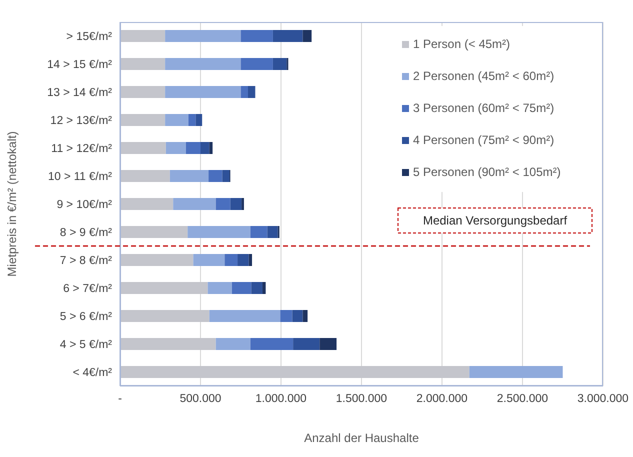  Describe the element at coordinates (603, 399) in the screenshot. I see `x-tick-label: 3.000.000` at that location.